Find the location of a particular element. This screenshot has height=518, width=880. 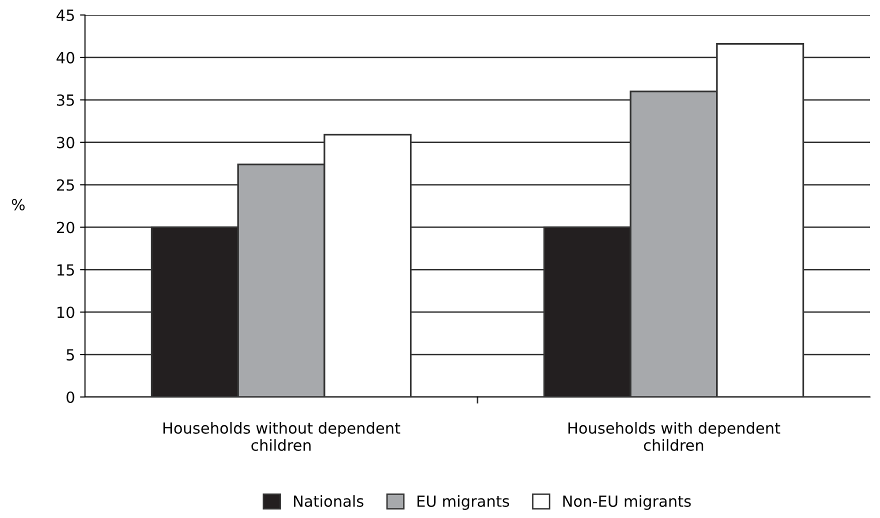

y-tick-label: 45 is located at coordinates (65, 16).